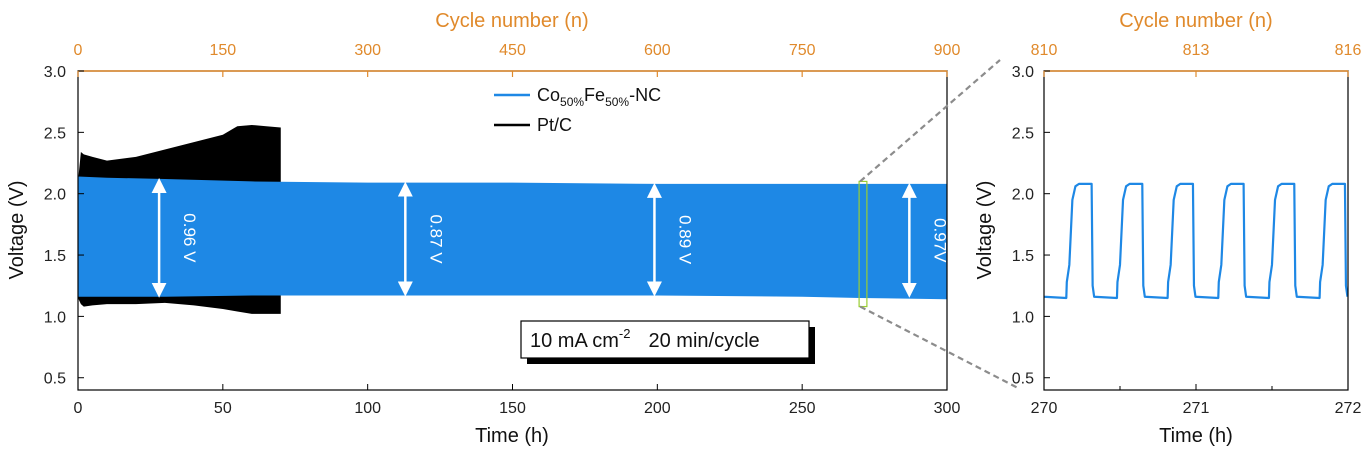 The width and height of the screenshot is (1367, 451). Describe the element at coordinates (947, 50) in the screenshot. I see `top-tick-label: 900` at that location.